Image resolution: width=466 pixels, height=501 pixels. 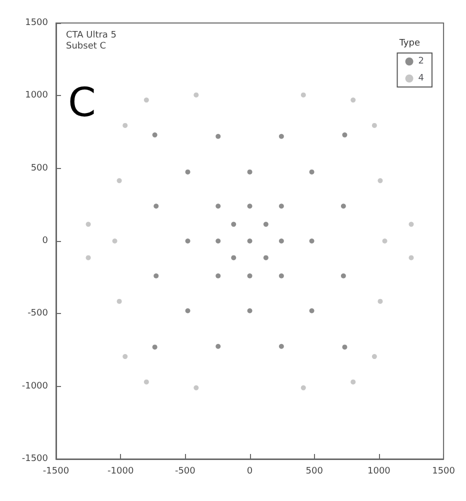 What do you see at coordinates (185, 471) in the screenshot?
I see `x-tick-label: -500` at bounding box center [185, 471].